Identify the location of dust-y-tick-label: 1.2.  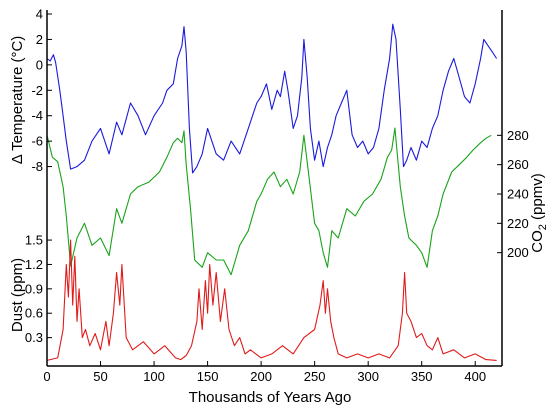
(34, 264).